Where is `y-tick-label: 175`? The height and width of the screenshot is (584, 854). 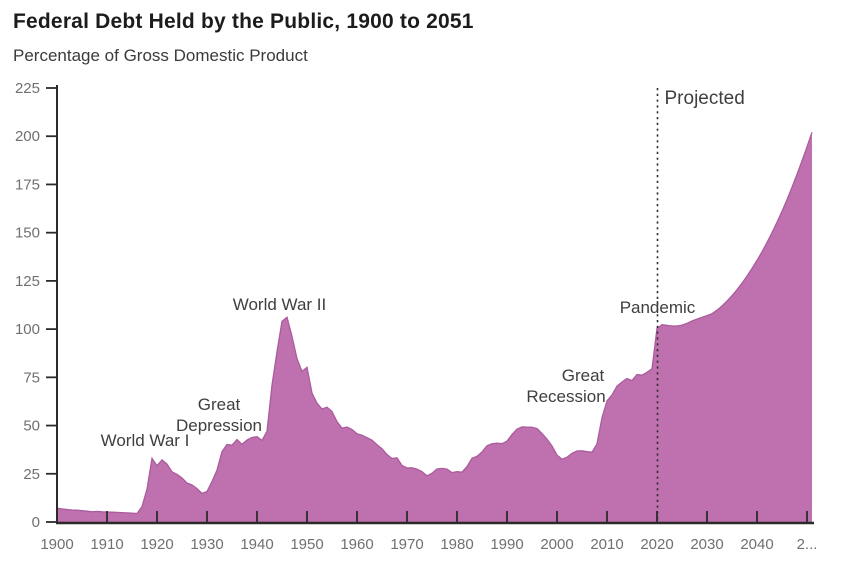 y-tick-label: 175 is located at coordinates (27, 184).